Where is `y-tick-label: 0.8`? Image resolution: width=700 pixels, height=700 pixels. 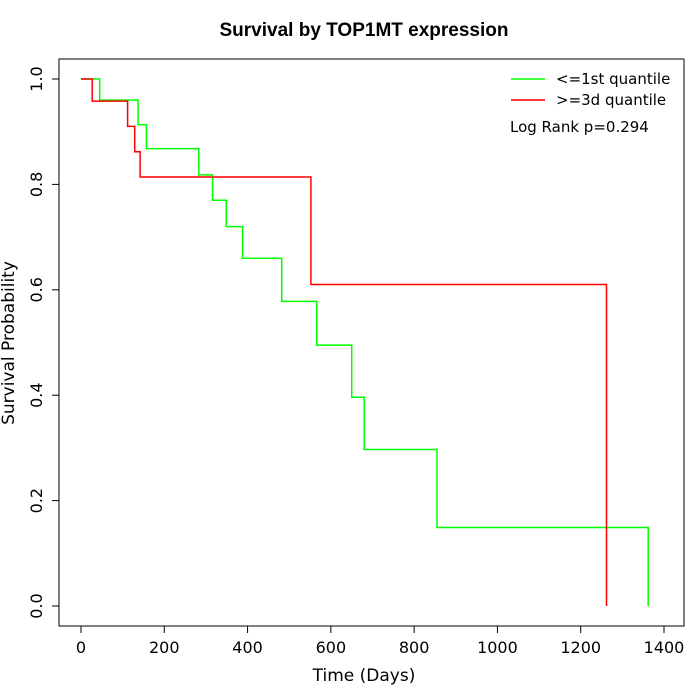
y-tick-label: 0.8 is located at coordinates (36, 184).